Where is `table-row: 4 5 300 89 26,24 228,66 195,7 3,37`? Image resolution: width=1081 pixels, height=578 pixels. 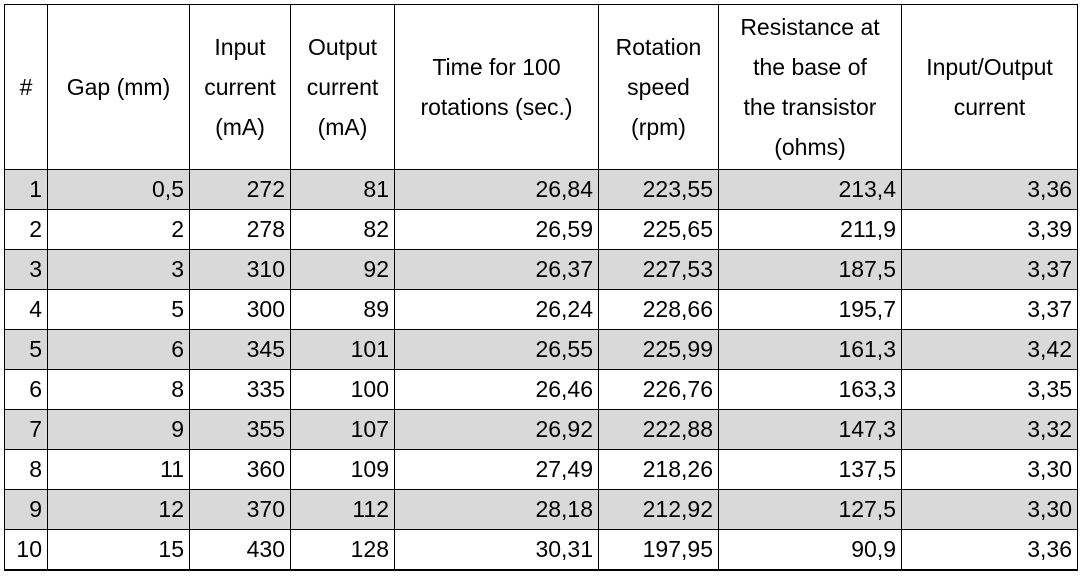
table-row: 4 5 300 89 26,24 228,66 195,7 3,37 is located at coordinates (541, 309).